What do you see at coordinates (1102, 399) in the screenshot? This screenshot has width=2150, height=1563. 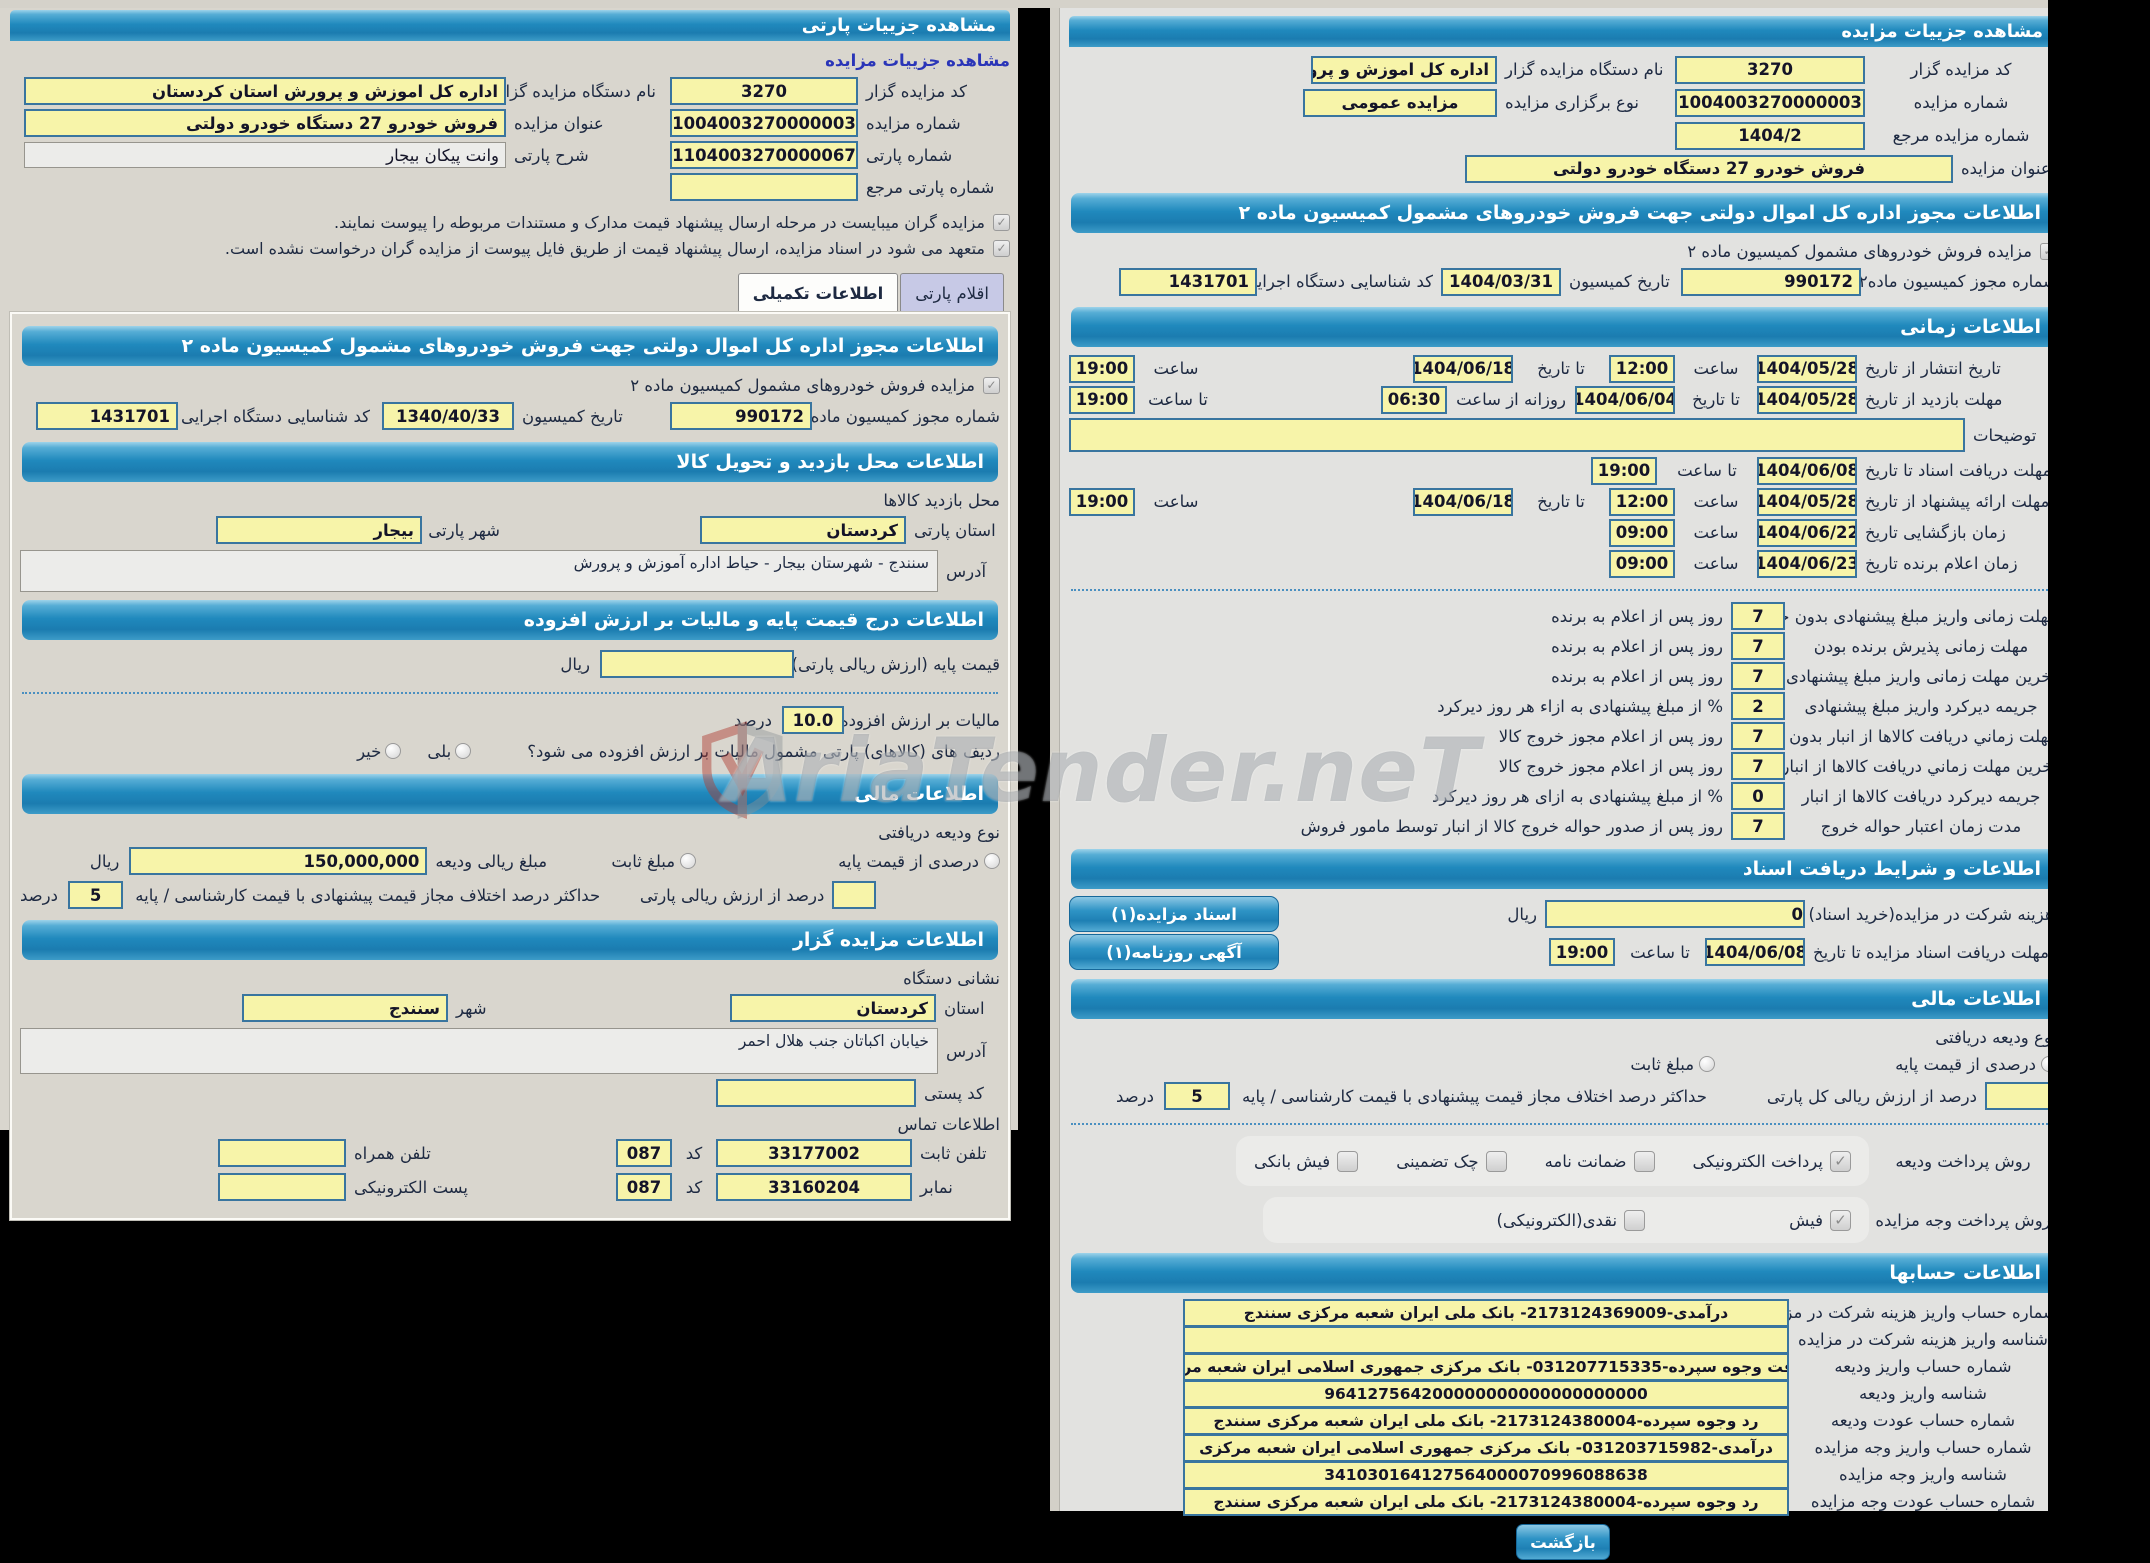 I see `visit-hour2-field: 19:00` at bounding box center [1102, 399].